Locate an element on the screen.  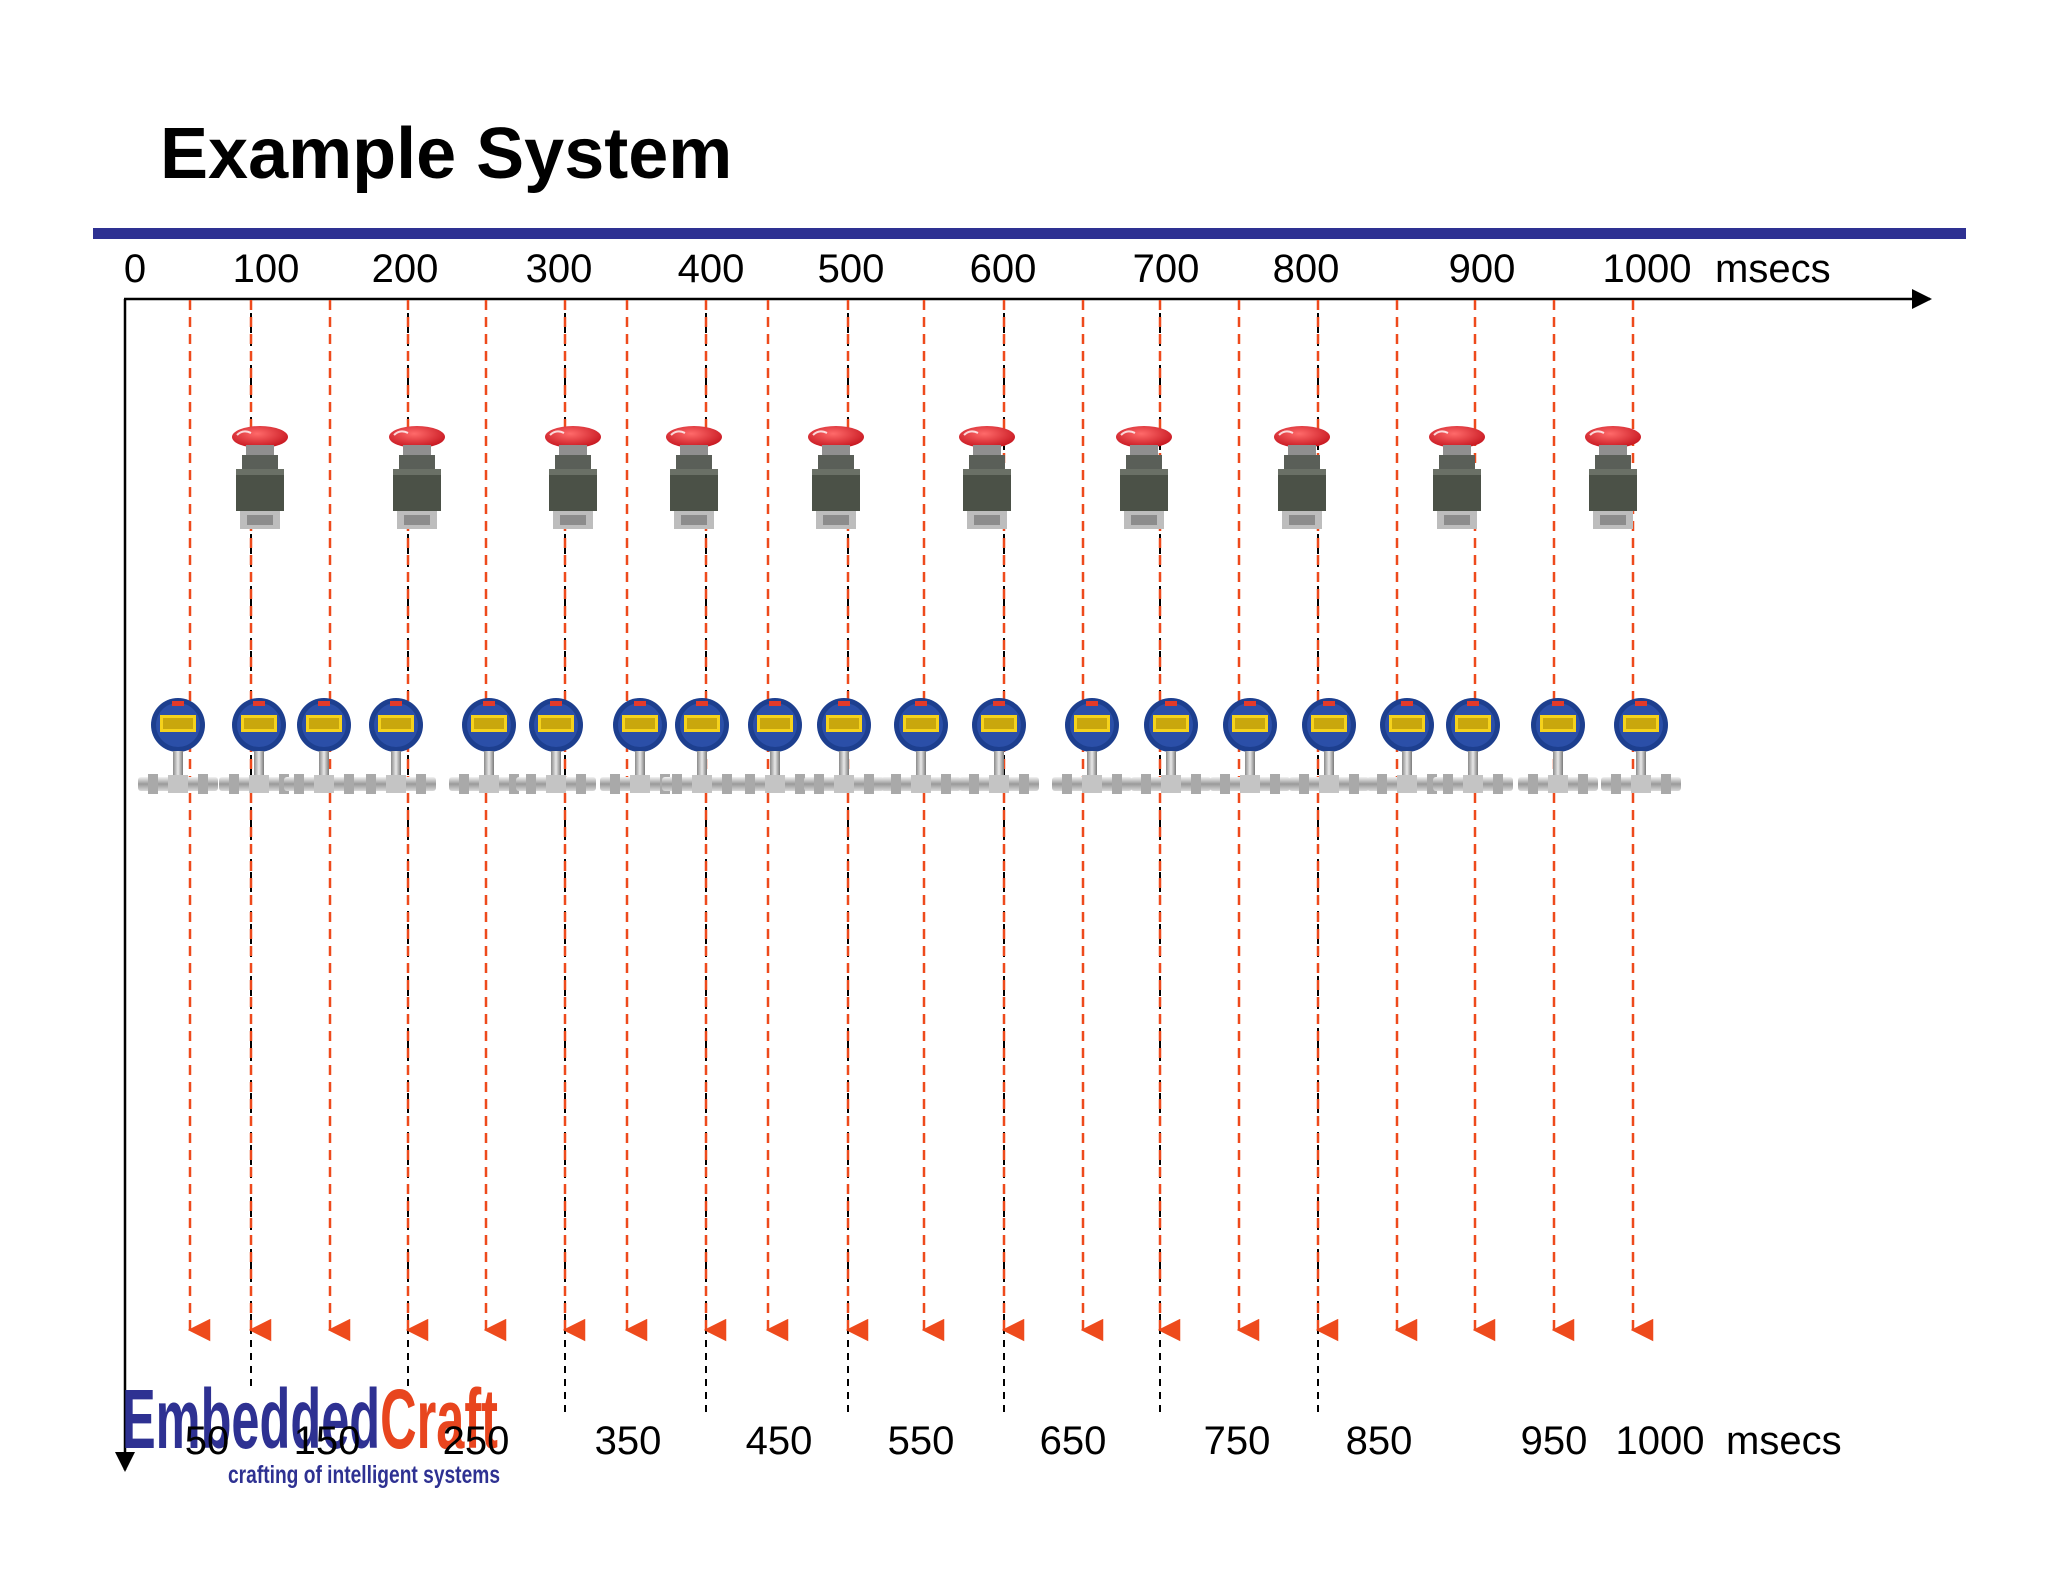
top-tick-label: 500 is located at coordinates (851, 269).